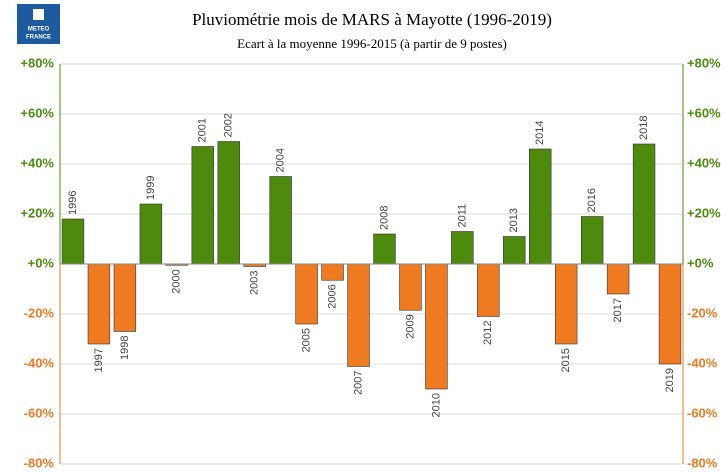  What do you see at coordinates (39, 312) in the screenshot?
I see `y-tick-label: -20%` at bounding box center [39, 312].